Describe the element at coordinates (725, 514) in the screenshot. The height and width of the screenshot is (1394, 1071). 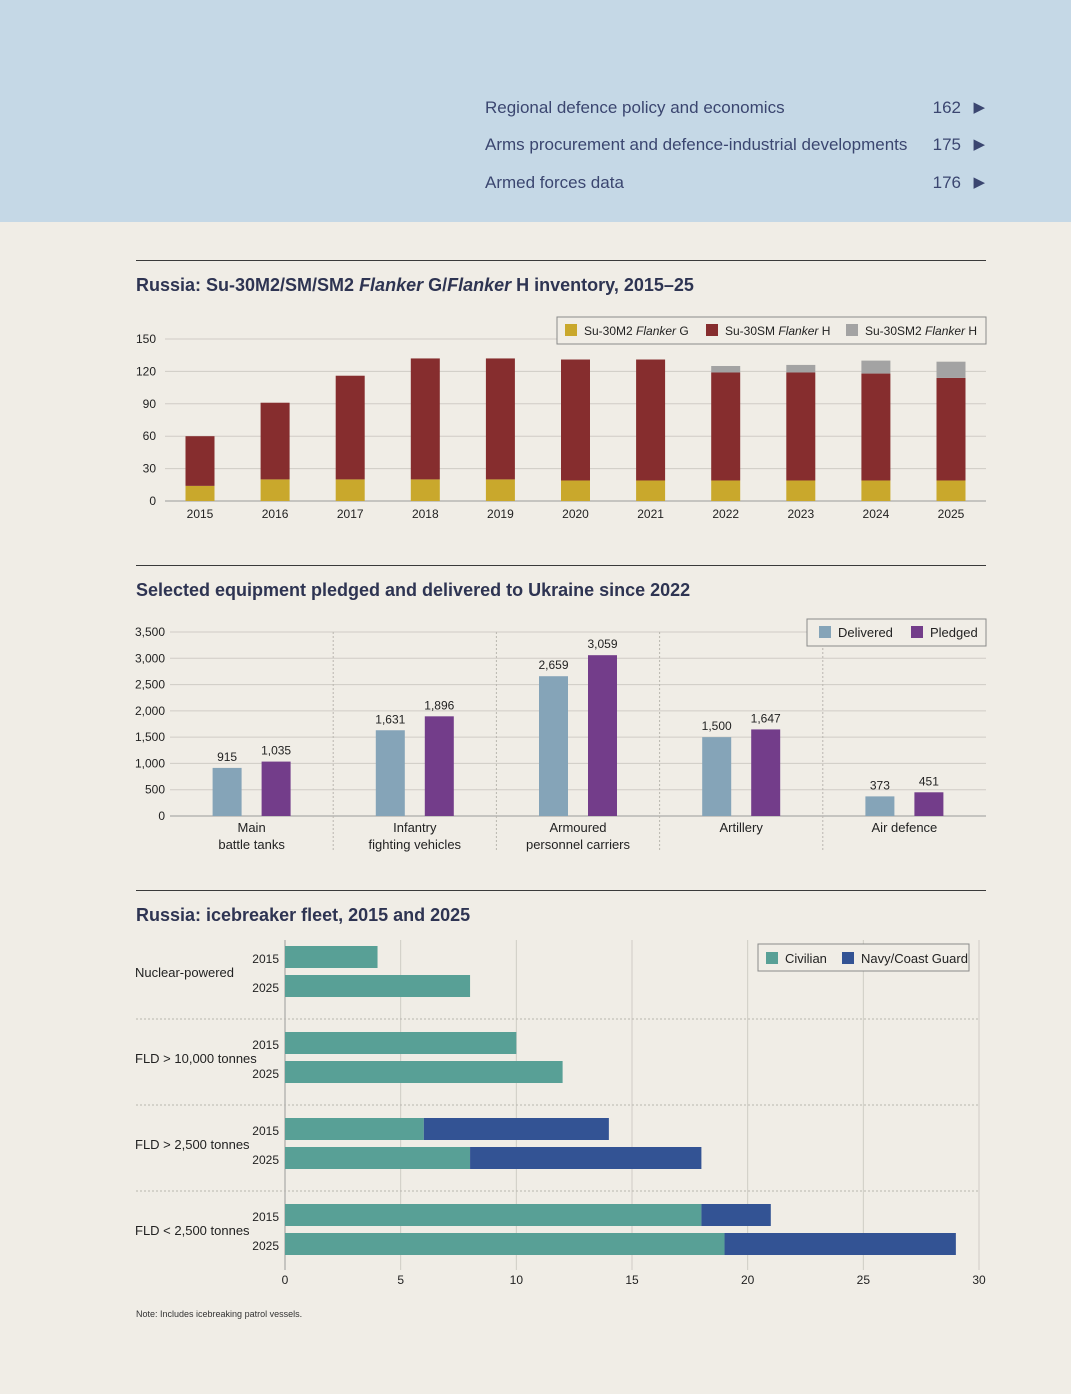
I see `x-tick-label: 2022` at that location.